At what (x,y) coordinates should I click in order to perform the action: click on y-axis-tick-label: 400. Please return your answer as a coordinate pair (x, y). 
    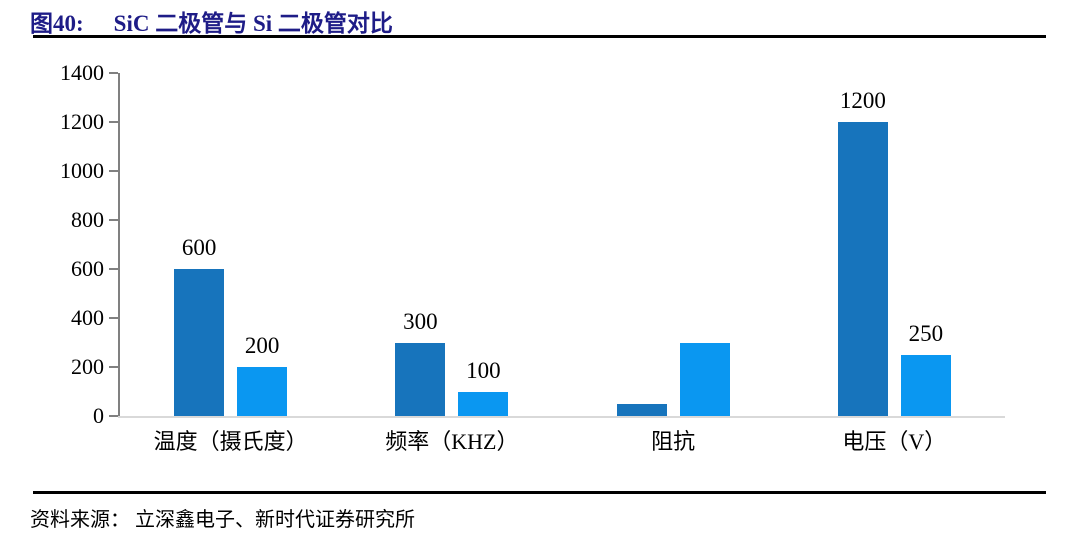
    Looking at the image, I should click on (87, 317).